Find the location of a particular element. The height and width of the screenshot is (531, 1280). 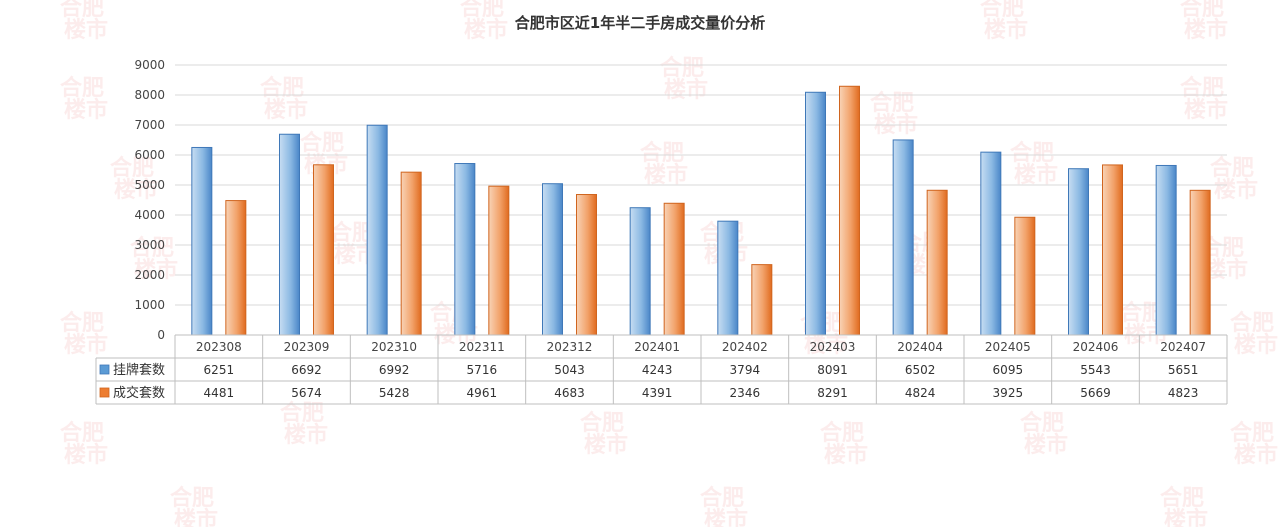

data-label: 6502 is located at coordinates (920, 370).